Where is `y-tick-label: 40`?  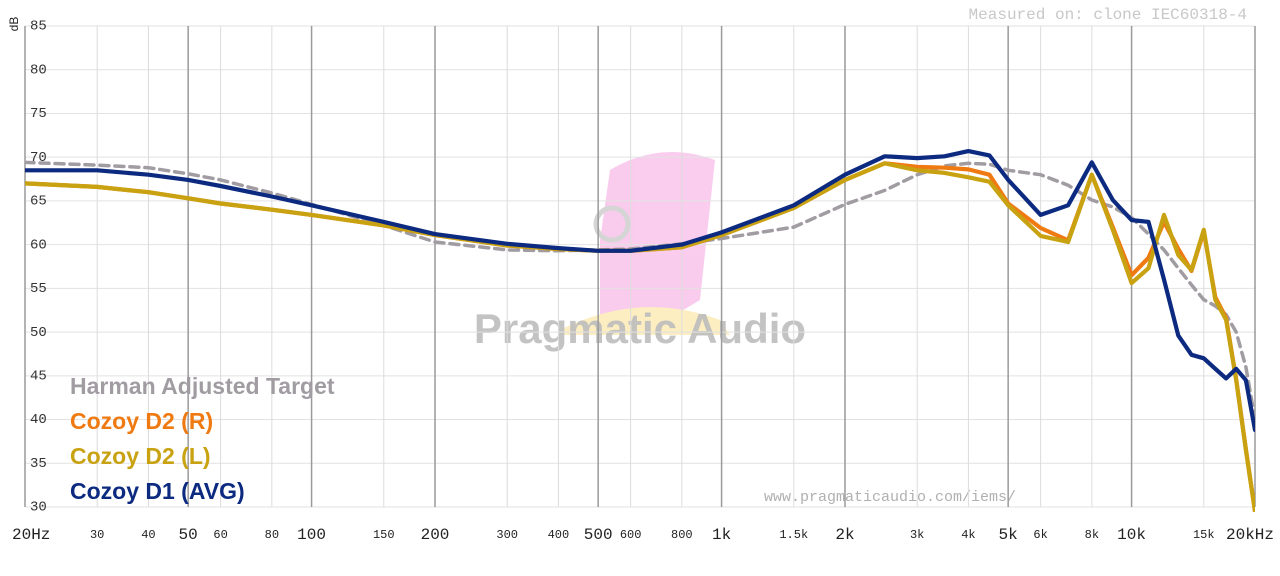
y-tick-label: 40 is located at coordinates (38, 420).